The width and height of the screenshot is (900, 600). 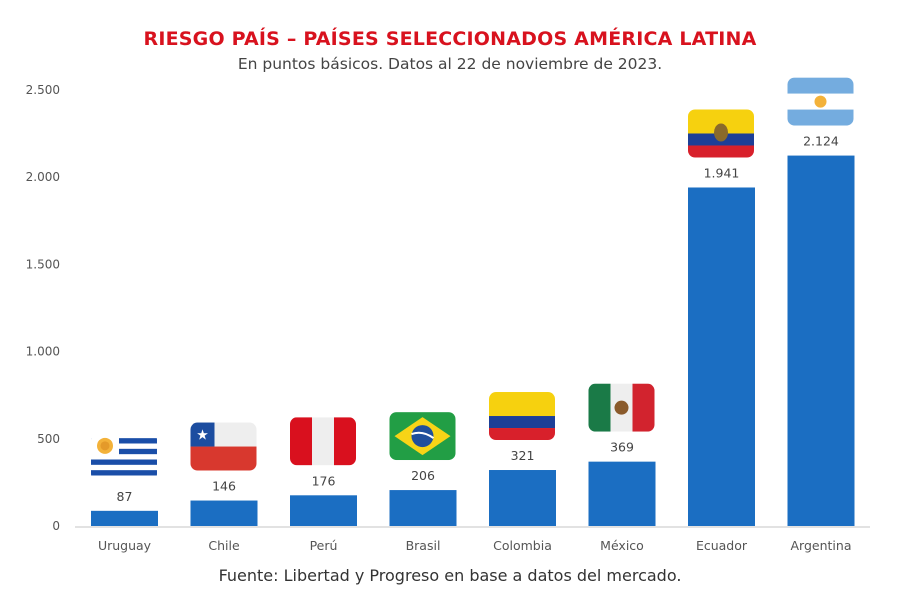 What do you see at coordinates (223, 446) in the screenshot?
I see `chile-flag-icon: ★` at bounding box center [223, 446].